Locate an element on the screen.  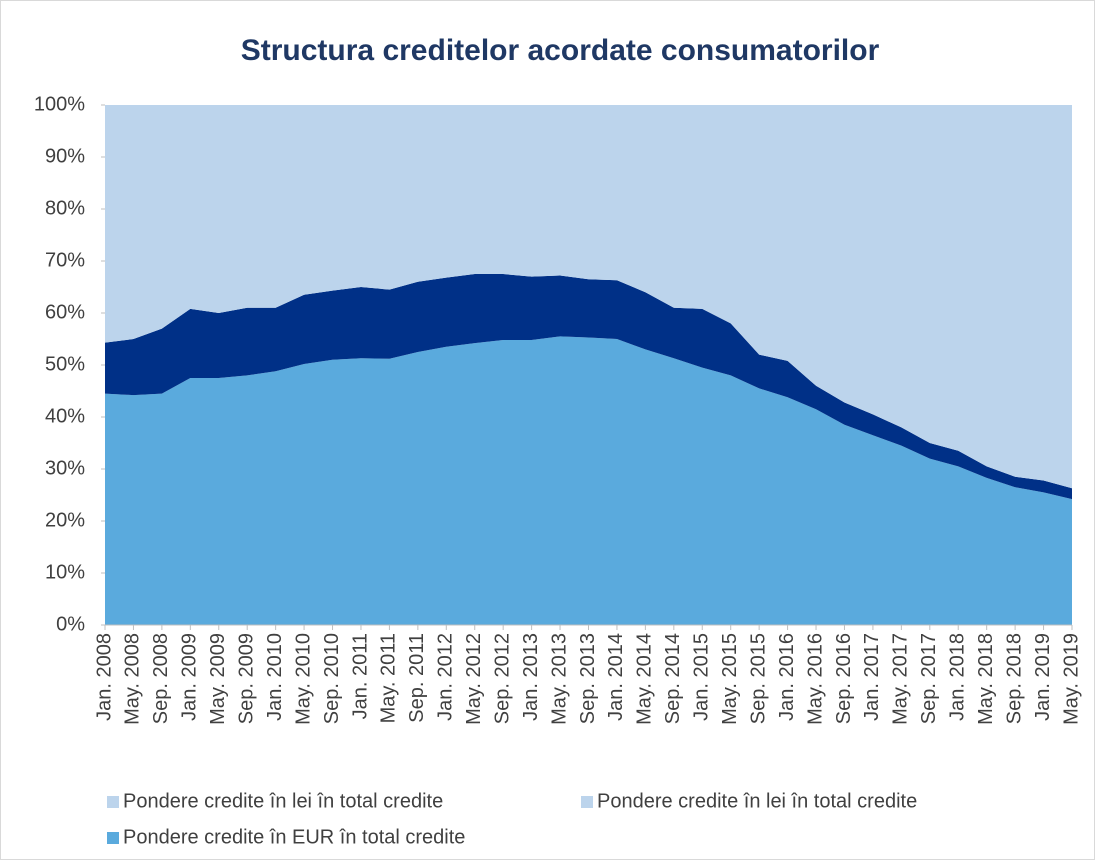
x-tick-label: May. 2013 is located at coordinates (559, 679).